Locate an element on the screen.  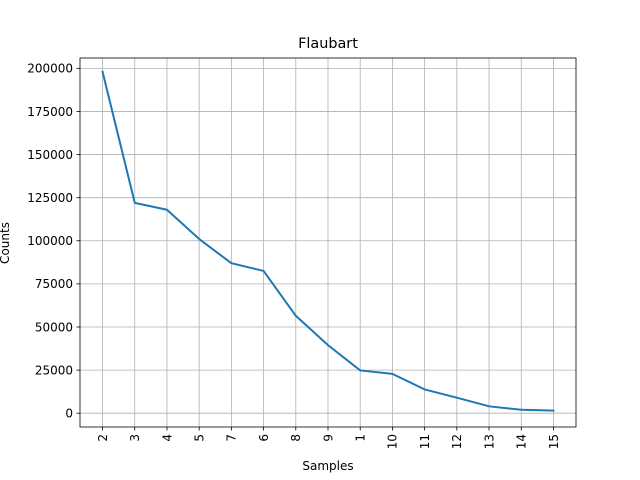
y-tick-label: 50000 is located at coordinates (54, 327).